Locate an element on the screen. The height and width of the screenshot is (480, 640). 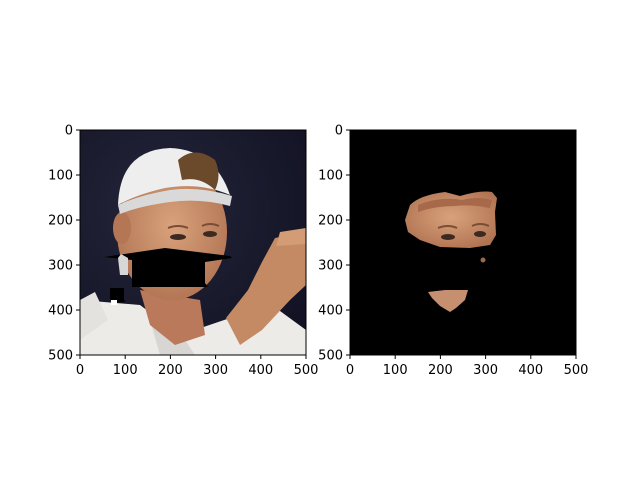
left-y-tick-label: 100 is located at coordinates (60, 176).